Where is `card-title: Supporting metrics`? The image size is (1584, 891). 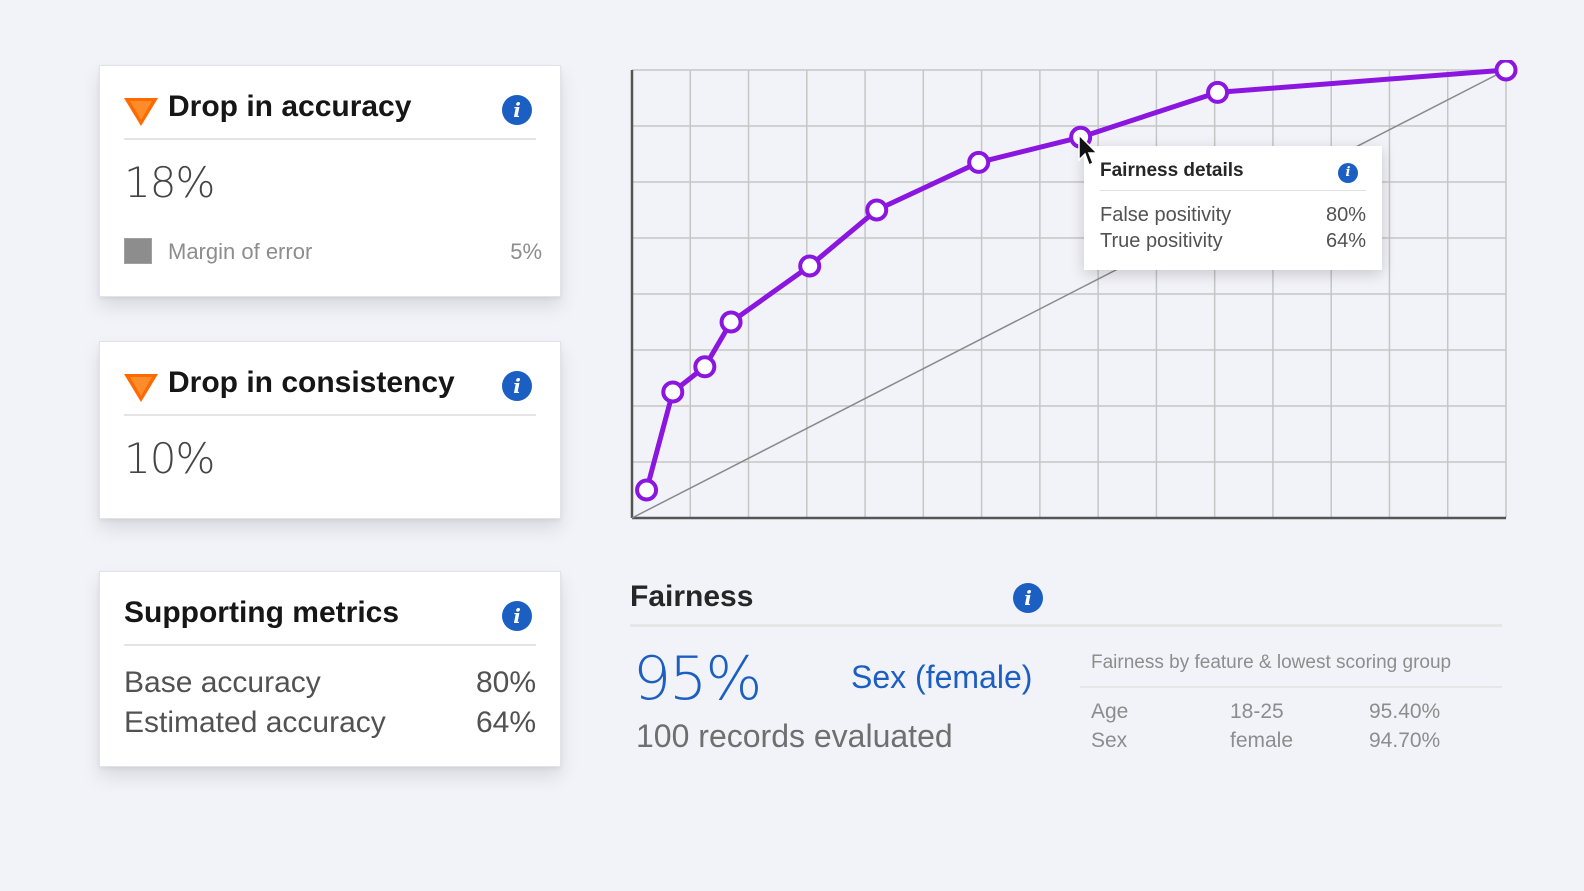 card-title: Supporting metrics is located at coordinates (262, 612).